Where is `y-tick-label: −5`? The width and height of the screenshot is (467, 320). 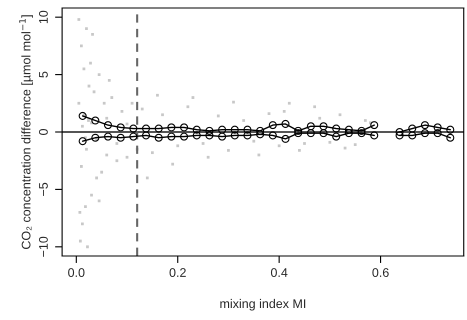
y-tick-label: −5 is located at coordinates (43, 189).